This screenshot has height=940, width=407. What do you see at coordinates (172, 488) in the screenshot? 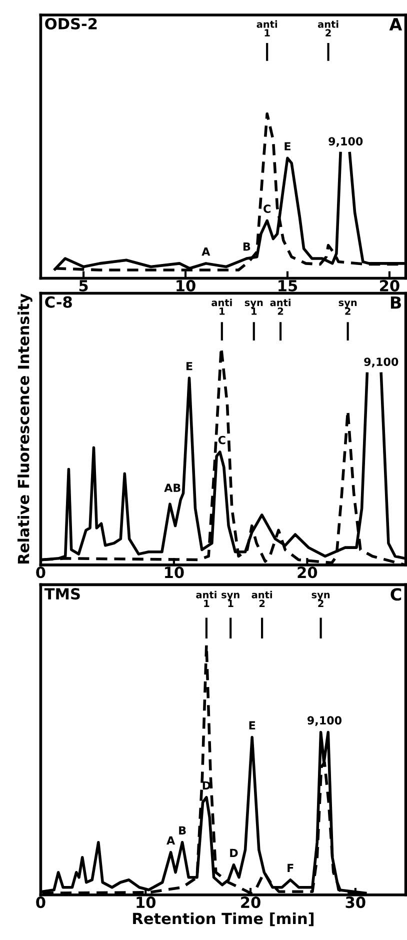
I see `annotation: AB` at bounding box center [172, 488].